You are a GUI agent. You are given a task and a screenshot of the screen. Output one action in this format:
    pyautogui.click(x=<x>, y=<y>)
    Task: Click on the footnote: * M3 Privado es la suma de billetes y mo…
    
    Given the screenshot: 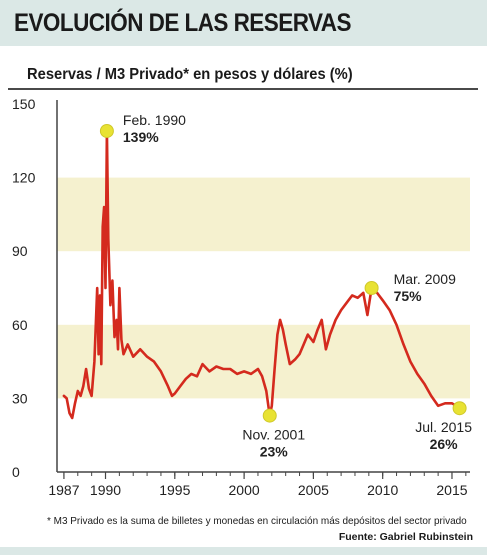 What is the action you would take?
    pyautogui.click(x=257, y=521)
    